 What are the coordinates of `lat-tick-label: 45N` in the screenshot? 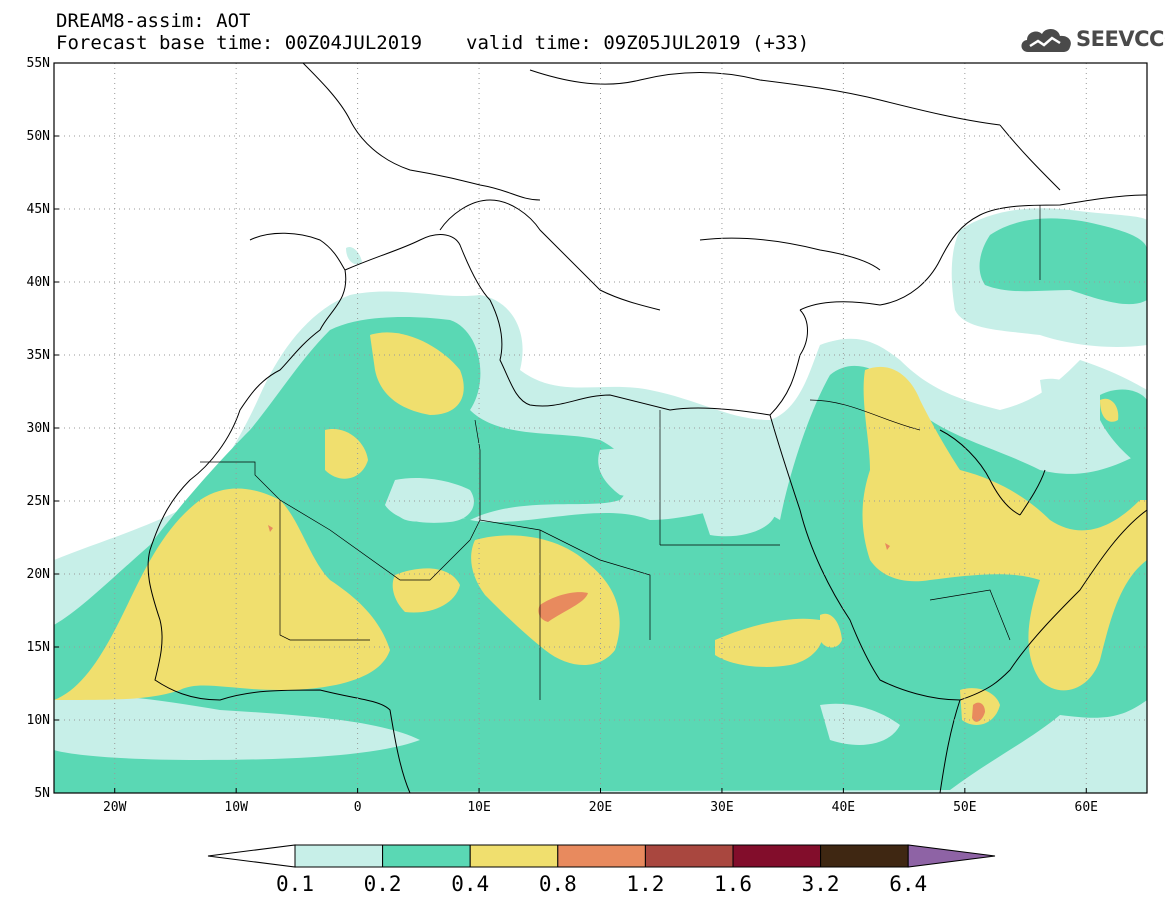 It's located at (38, 209).